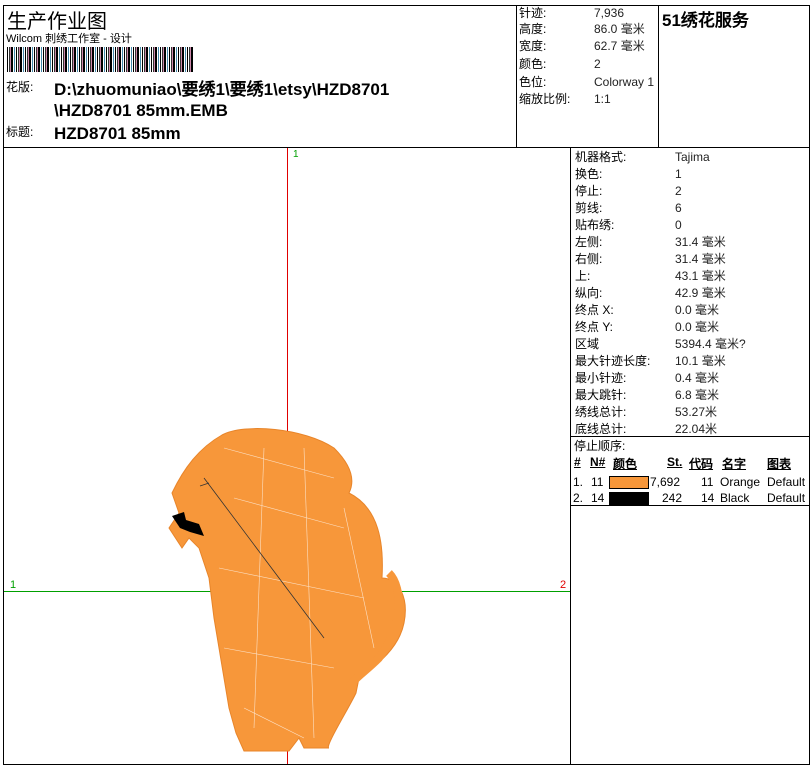 This screenshot has height=765, width=812. I want to click on detail-row: 终点 X: 0.0 毫米, so click(647, 310).